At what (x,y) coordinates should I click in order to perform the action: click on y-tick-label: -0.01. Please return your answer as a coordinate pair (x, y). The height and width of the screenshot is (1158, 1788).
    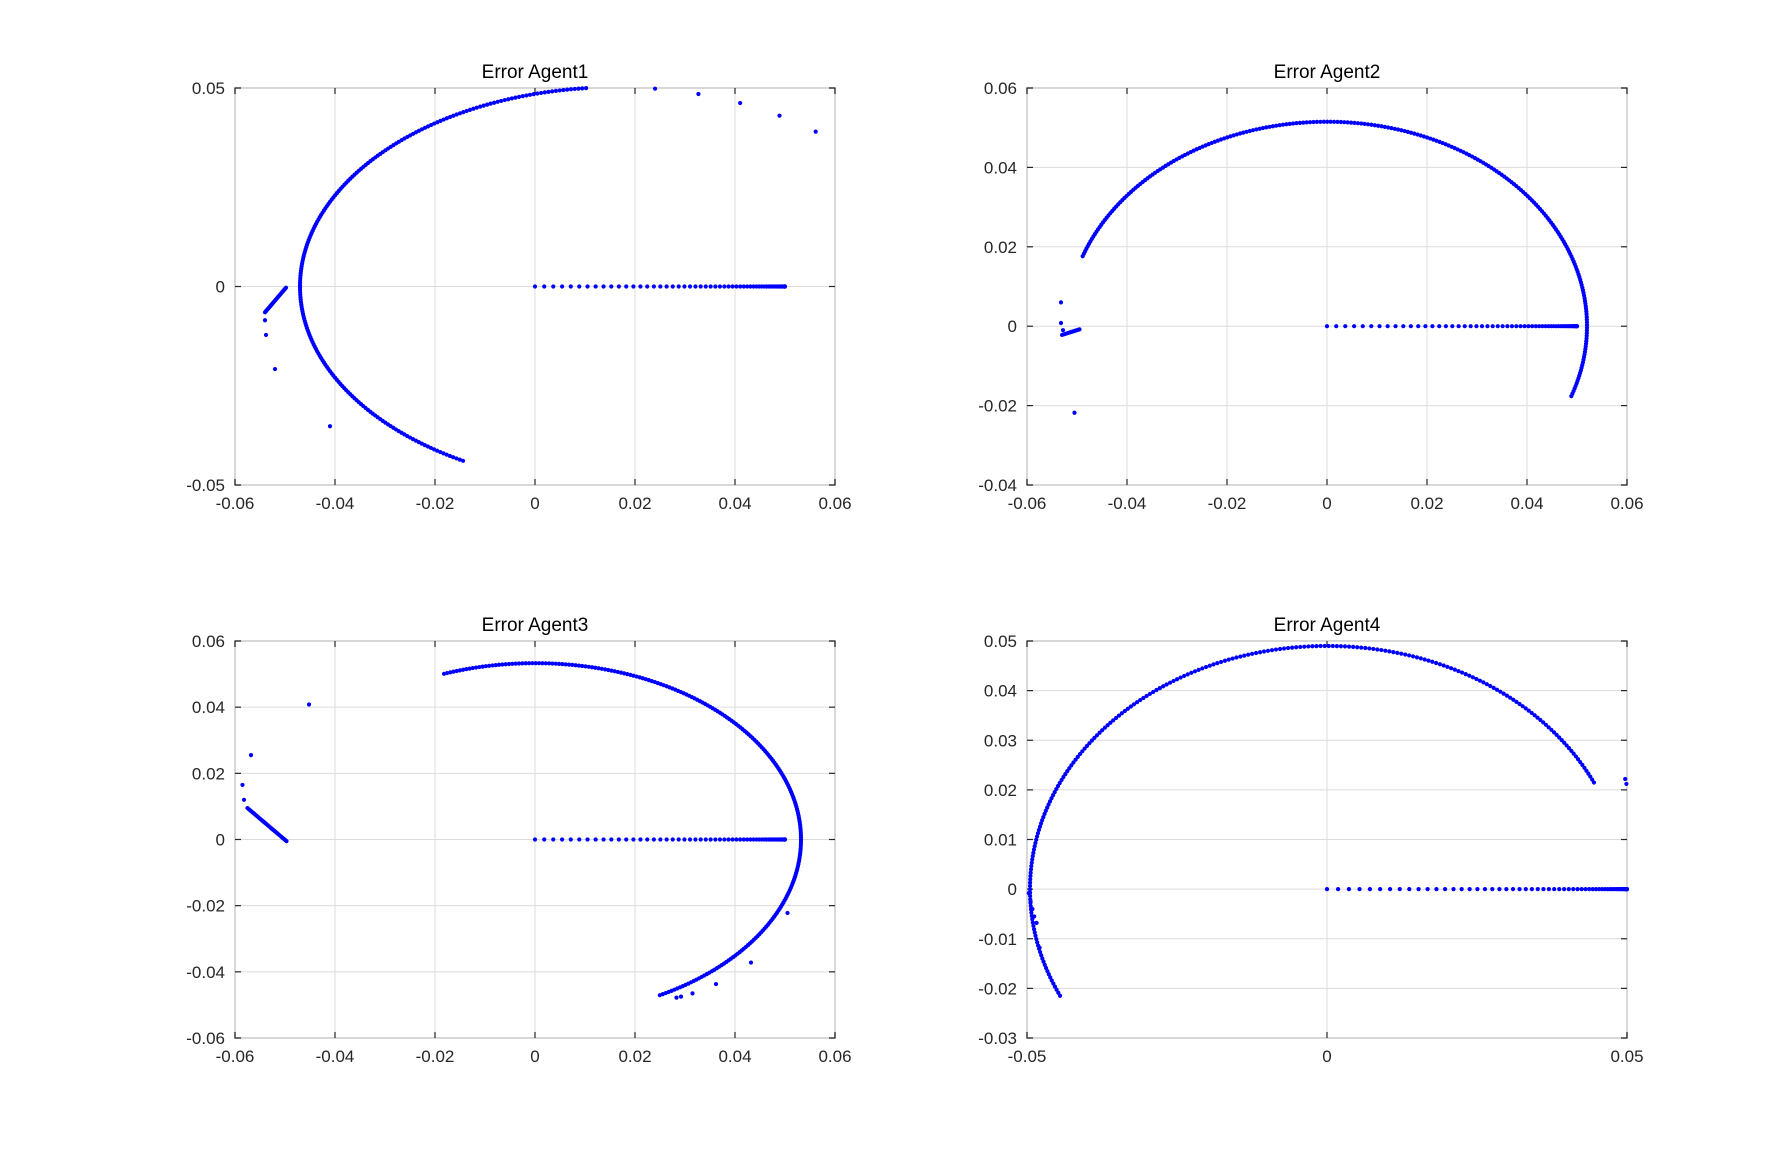
    Looking at the image, I should click on (997, 939).